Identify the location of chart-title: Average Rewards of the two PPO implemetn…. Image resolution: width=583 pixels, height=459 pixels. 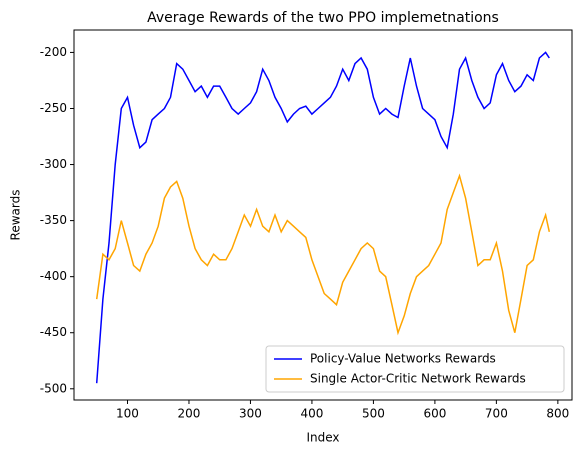
(323, 18).